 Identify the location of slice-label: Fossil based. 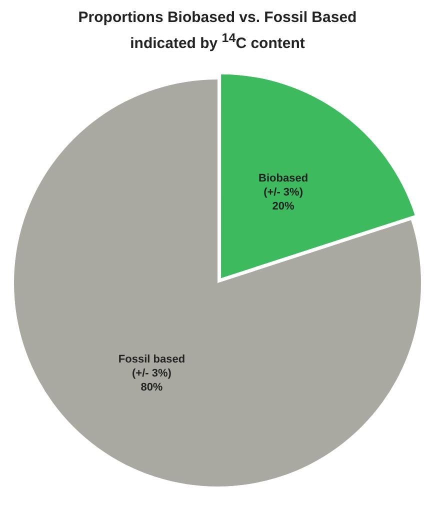
(152, 360).